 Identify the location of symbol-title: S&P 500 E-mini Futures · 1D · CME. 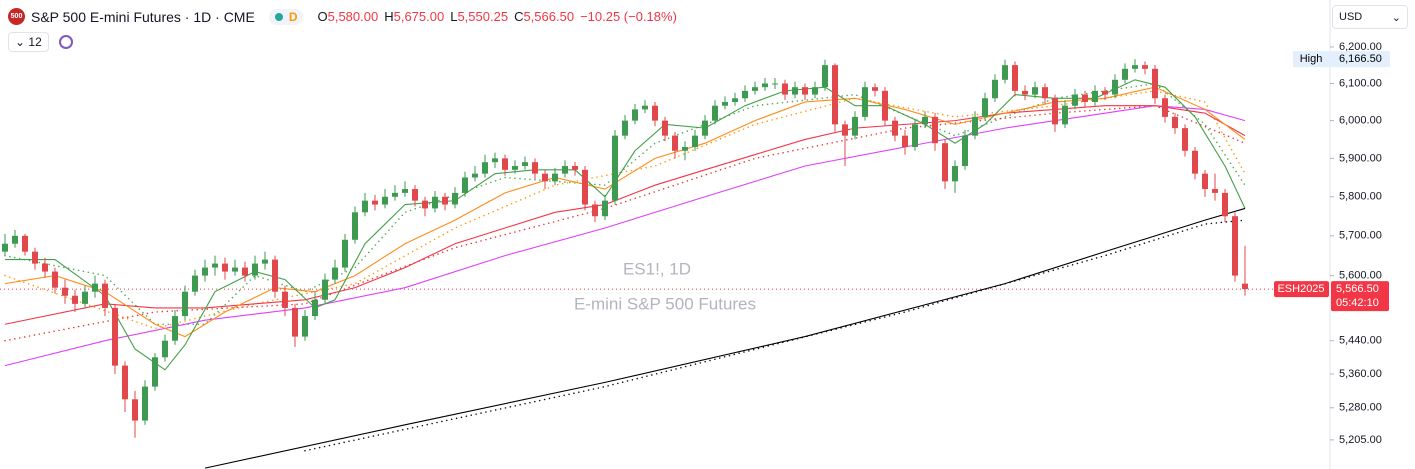
(143, 16).